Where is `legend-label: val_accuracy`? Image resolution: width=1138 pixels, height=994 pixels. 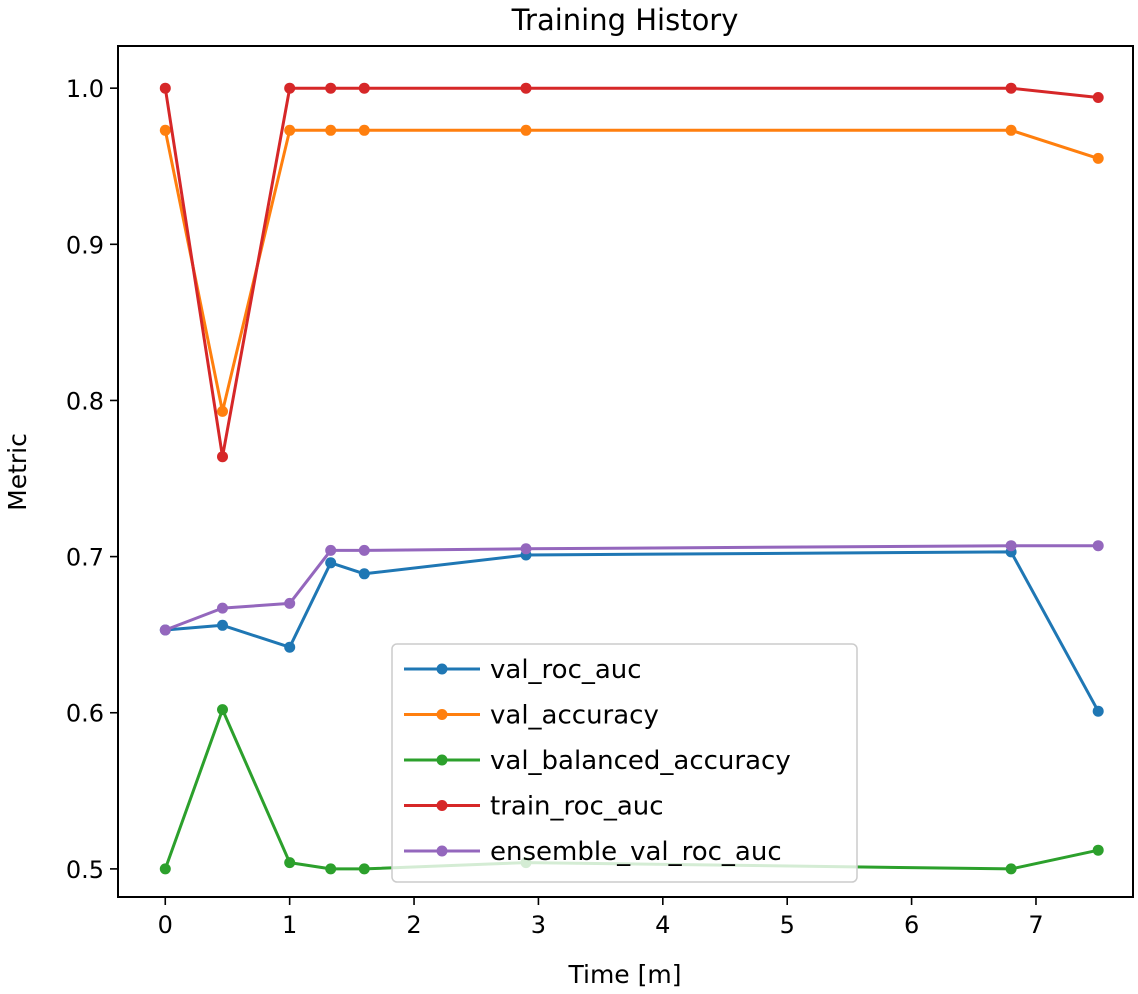 legend-label: val_accuracy is located at coordinates (574, 716).